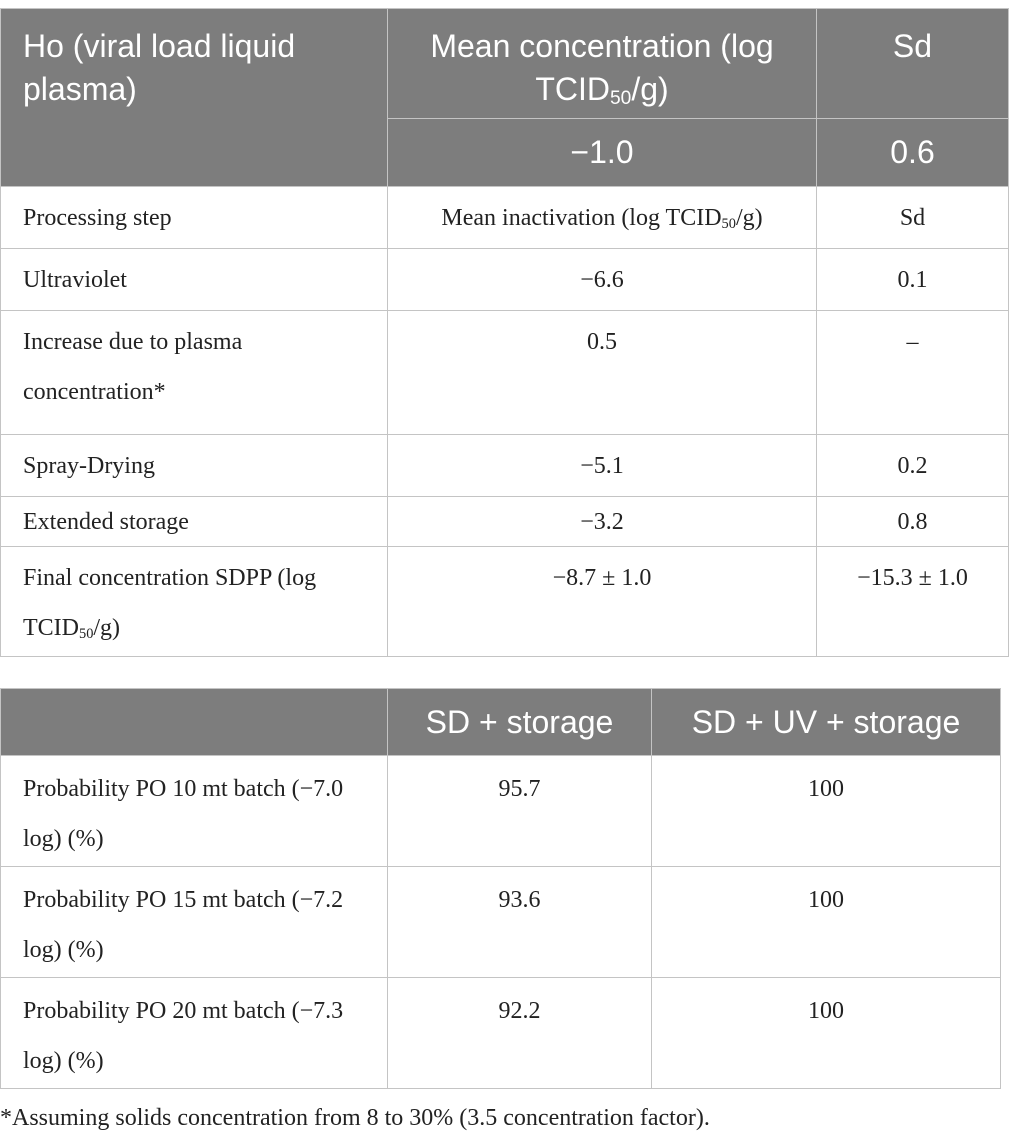  I want to click on table-cell: Ultraviolet, so click(194, 279).